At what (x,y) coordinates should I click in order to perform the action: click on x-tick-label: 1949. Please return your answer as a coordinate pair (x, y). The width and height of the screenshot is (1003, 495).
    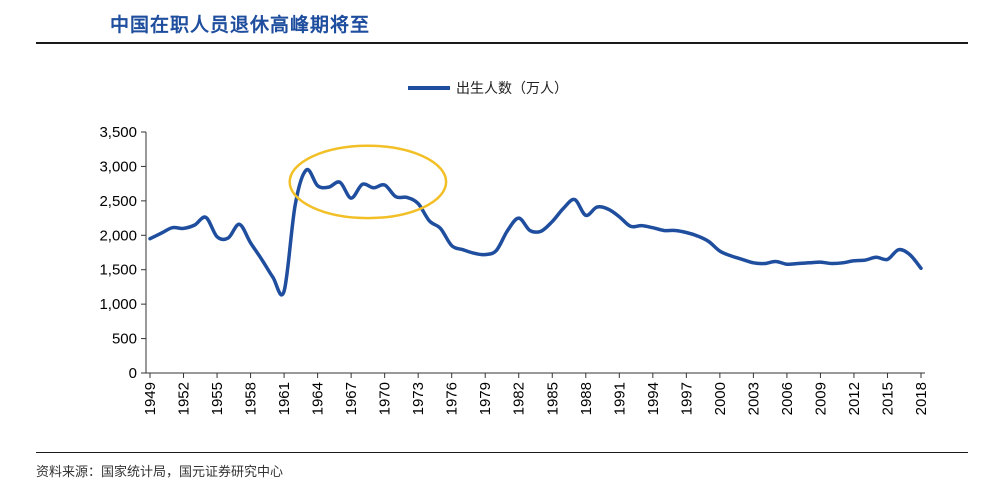
    Looking at the image, I should click on (150, 398).